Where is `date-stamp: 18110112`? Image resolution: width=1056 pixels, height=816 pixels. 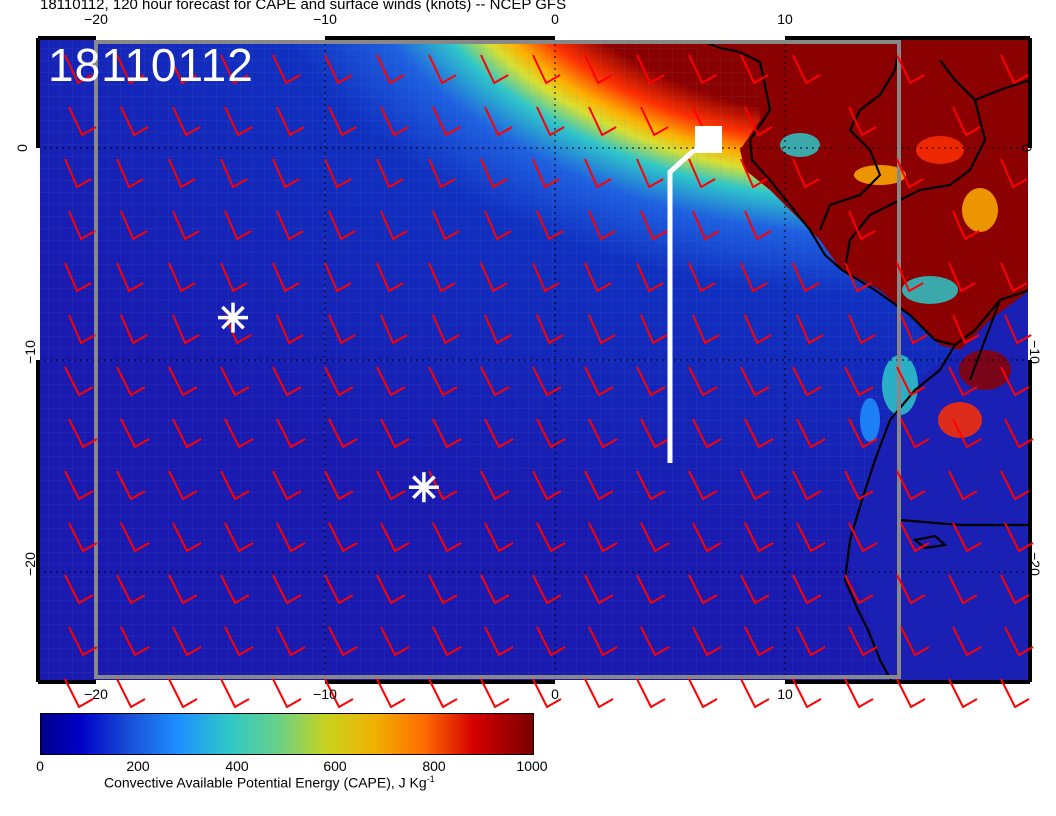
date-stamp: 18110112 is located at coordinates (151, 65).